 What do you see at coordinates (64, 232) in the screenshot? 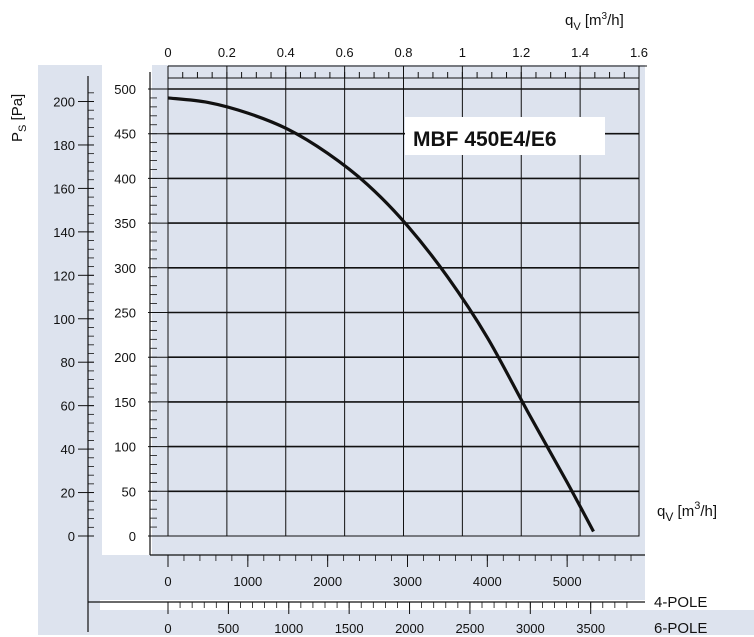
I see `y-outer-tick-label: 140` at bounding box center [64, 232].